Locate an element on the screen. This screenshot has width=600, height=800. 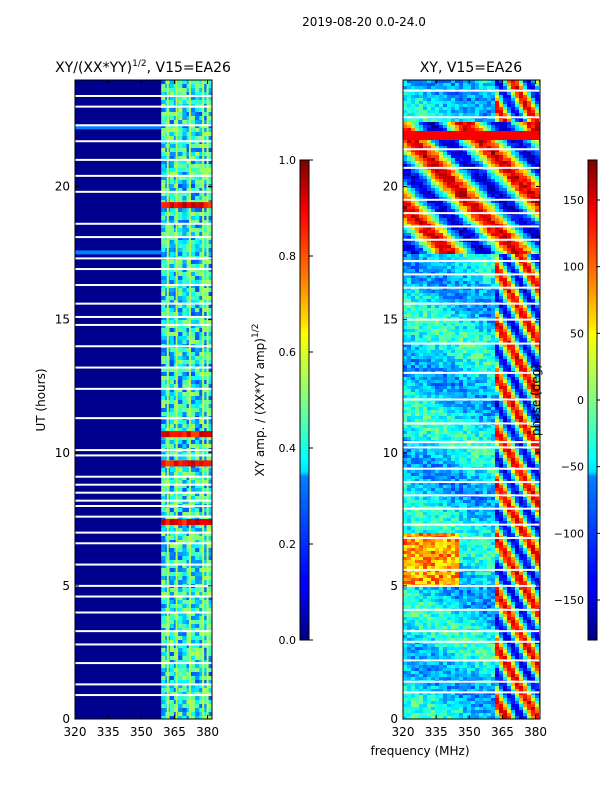
amplitude-flagged-row is located at coordinates (143, 543).